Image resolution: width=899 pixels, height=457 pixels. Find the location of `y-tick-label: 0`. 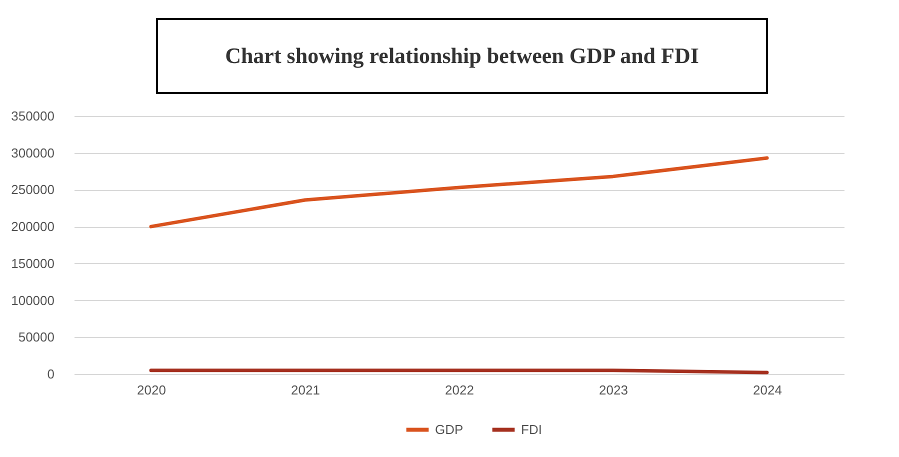

y-tick-label: 0 is located at coordinates (50, 374).